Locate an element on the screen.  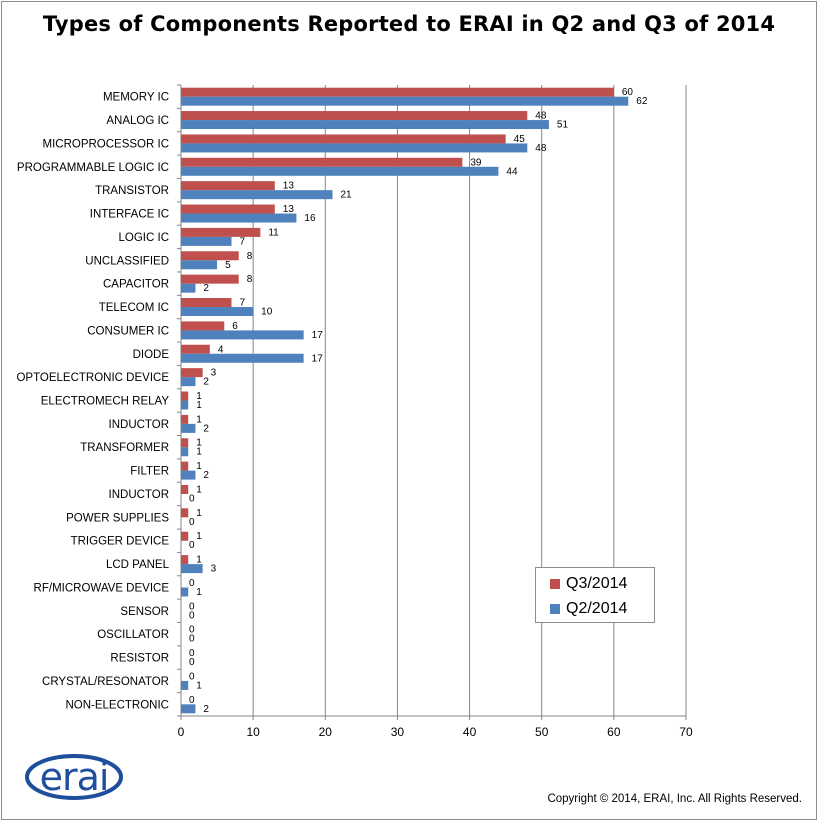
data-label-q3: 4 is located at coordinates (221, 349).